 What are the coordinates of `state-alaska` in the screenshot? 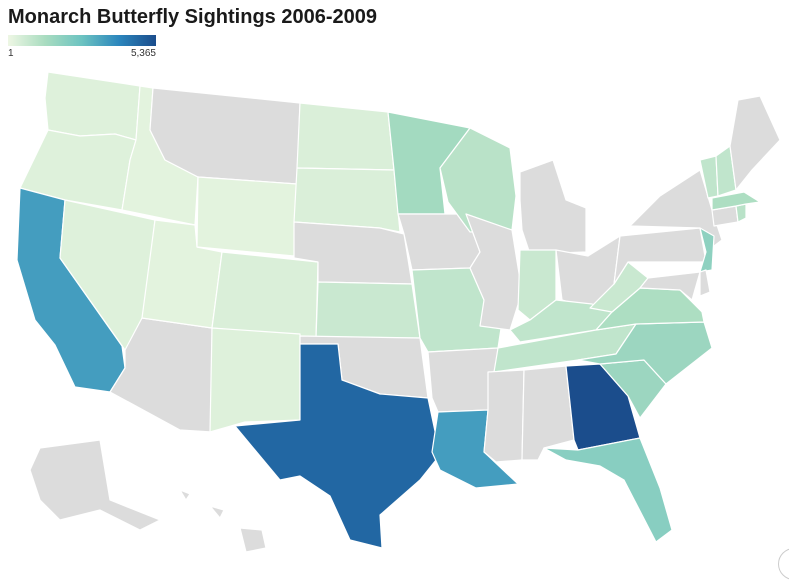 It's located at (95, 485).